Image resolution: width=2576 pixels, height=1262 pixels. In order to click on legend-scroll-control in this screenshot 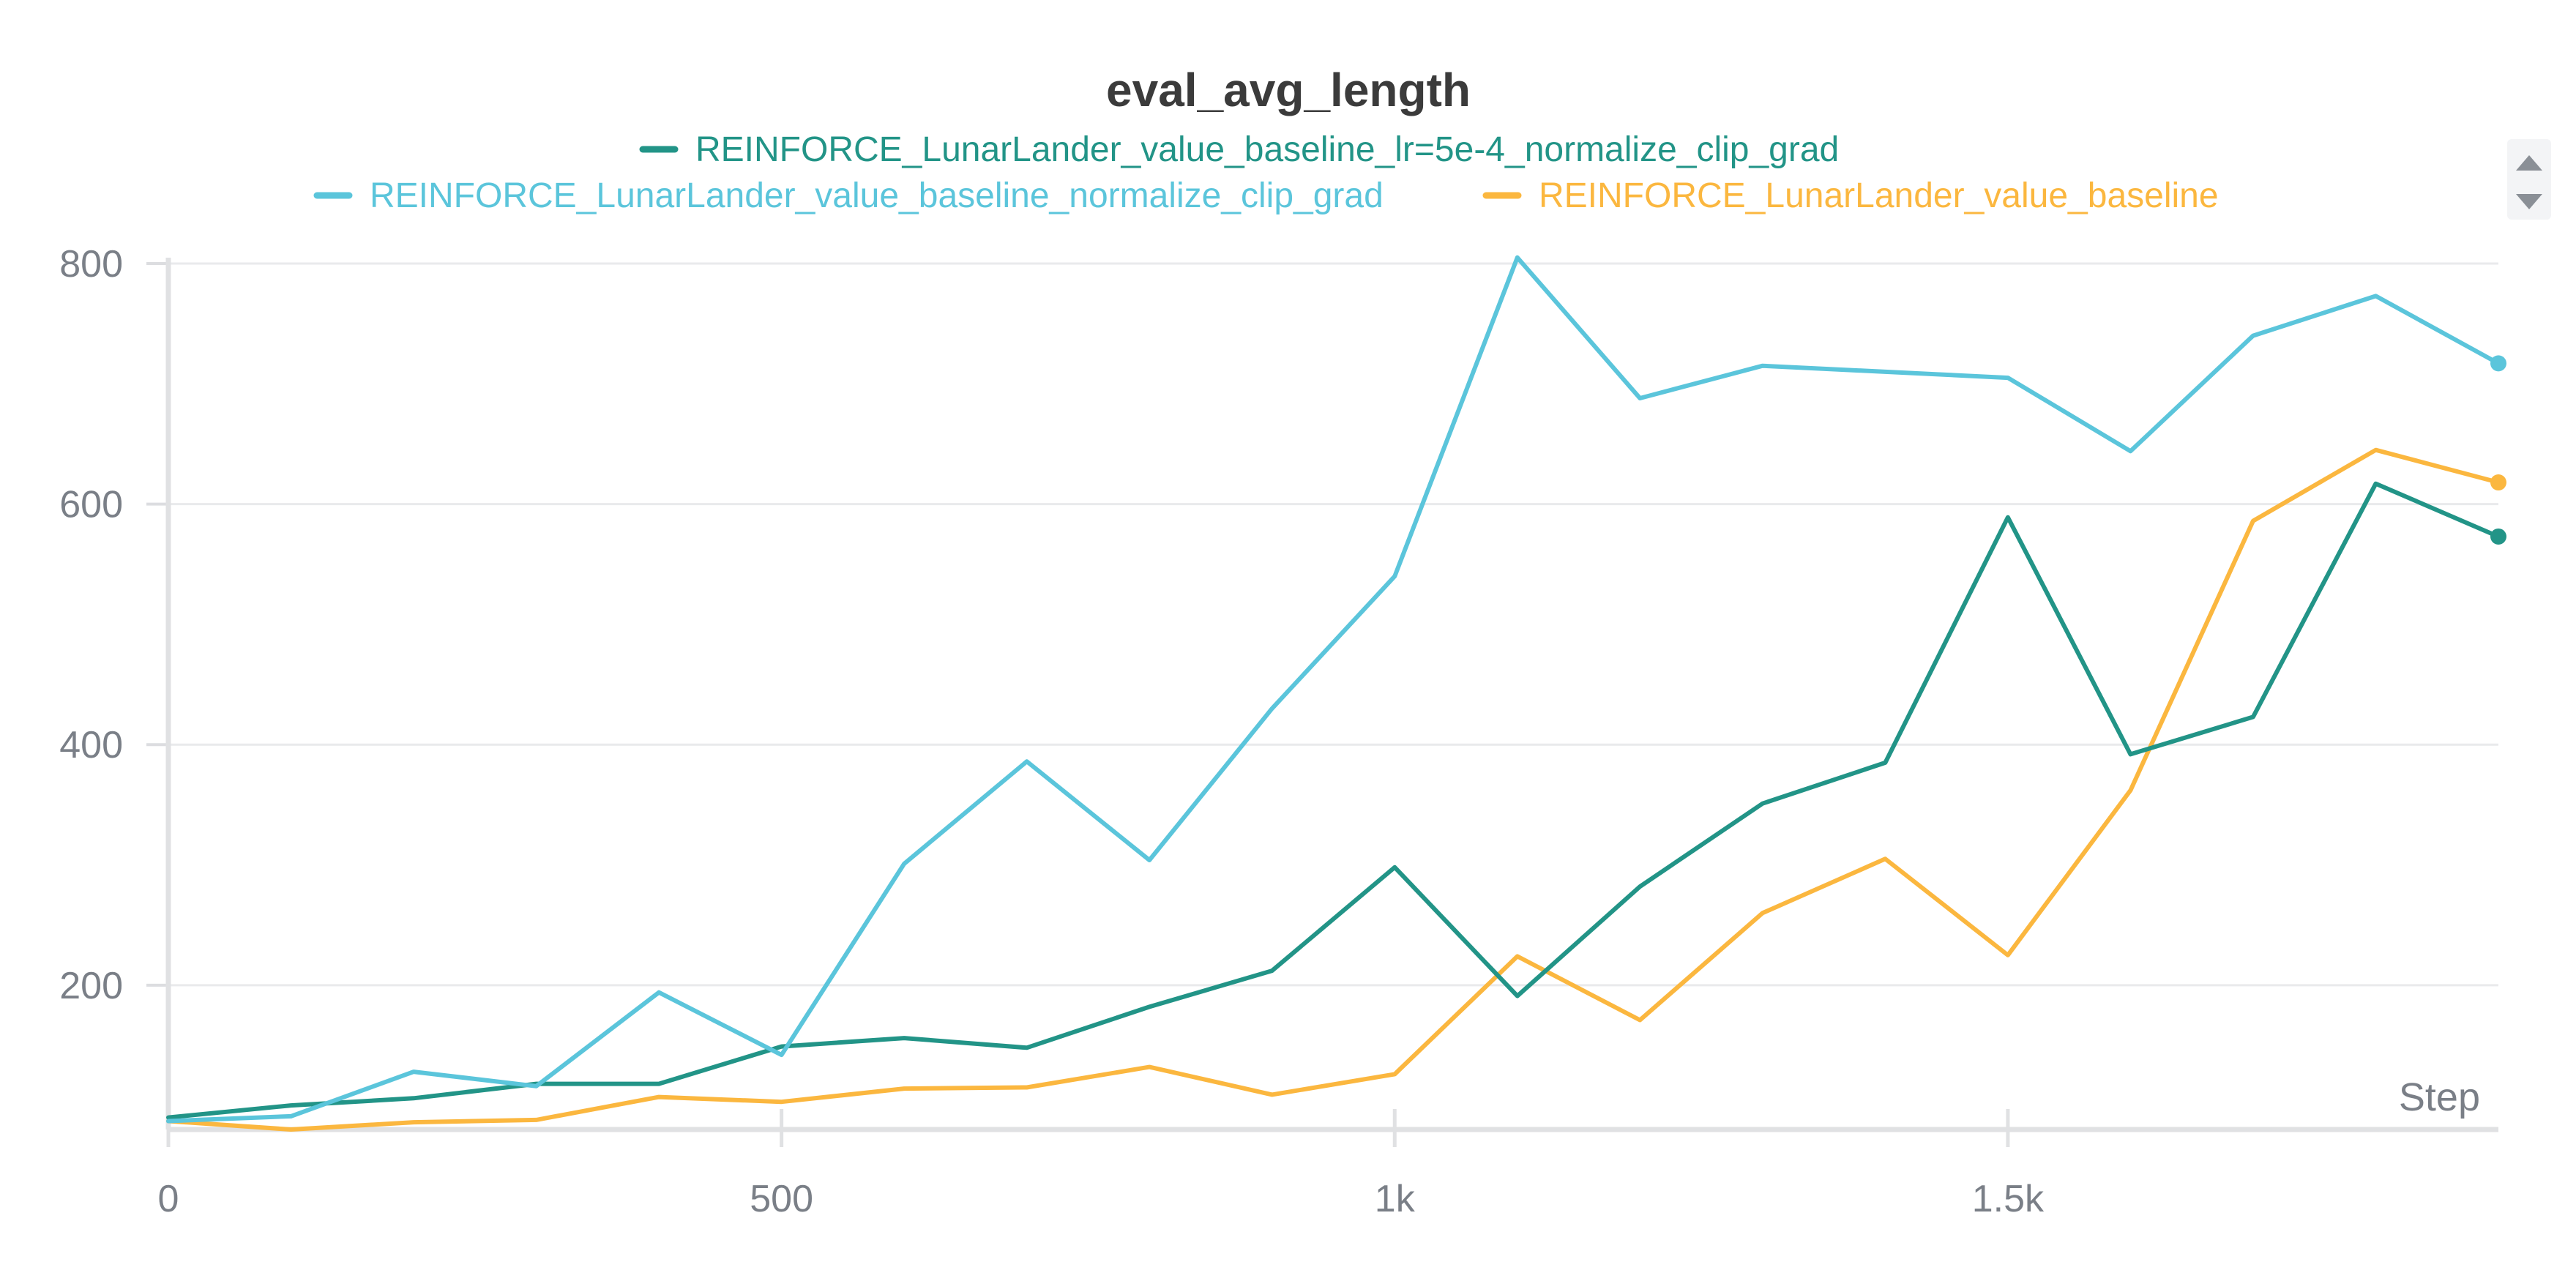, I will do `click(2529, 179)`.